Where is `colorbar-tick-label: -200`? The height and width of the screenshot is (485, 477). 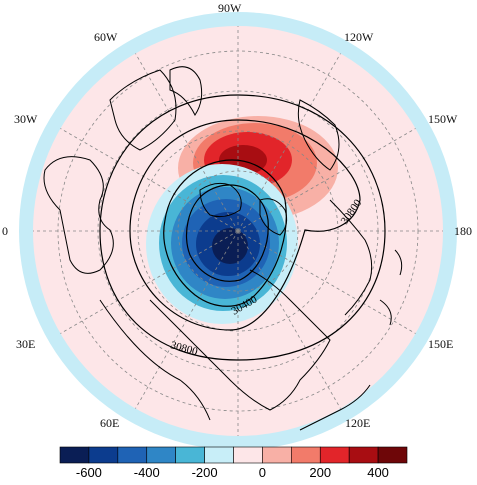 colorbar-tick-label: -200 is located at coordinates (204, 472).